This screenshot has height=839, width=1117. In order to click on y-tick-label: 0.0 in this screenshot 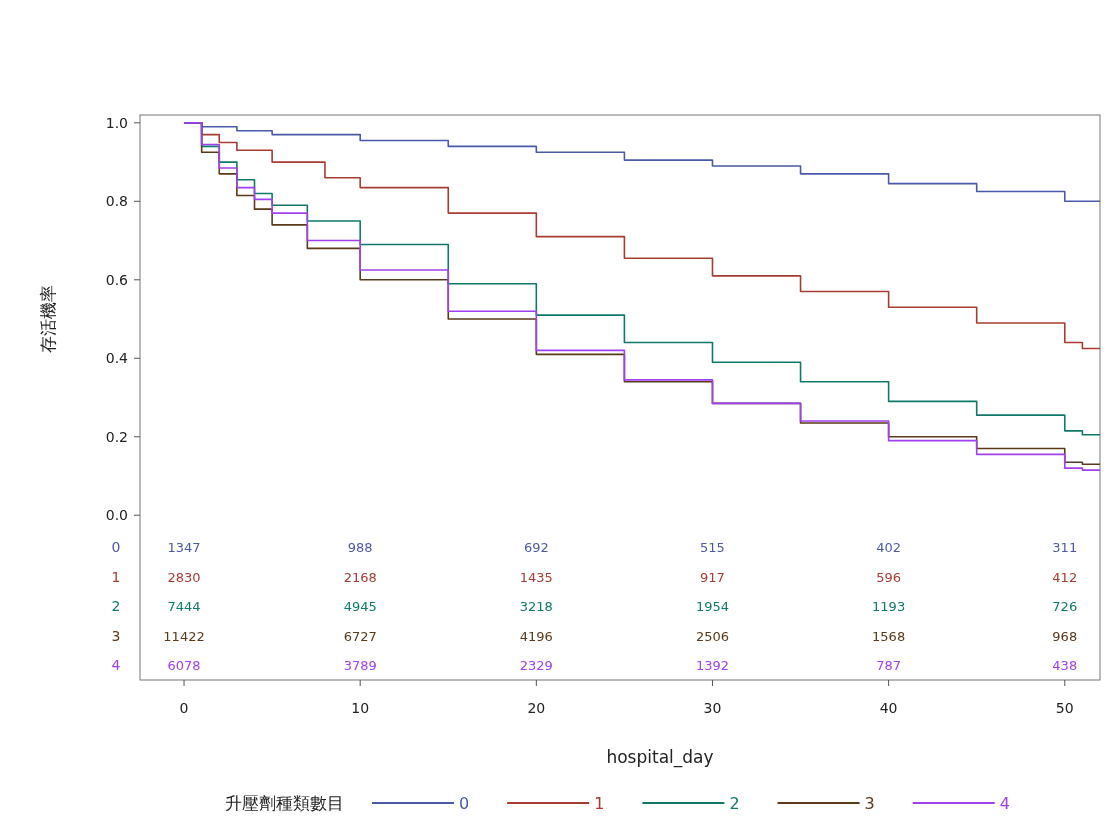, I will do `click(116, 515)`.